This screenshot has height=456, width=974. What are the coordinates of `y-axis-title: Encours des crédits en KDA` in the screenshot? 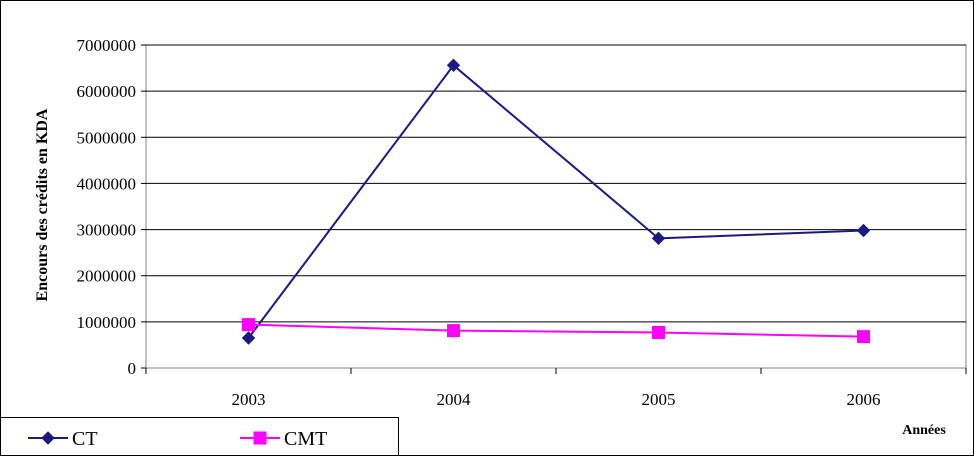 It's located at (42, 204).